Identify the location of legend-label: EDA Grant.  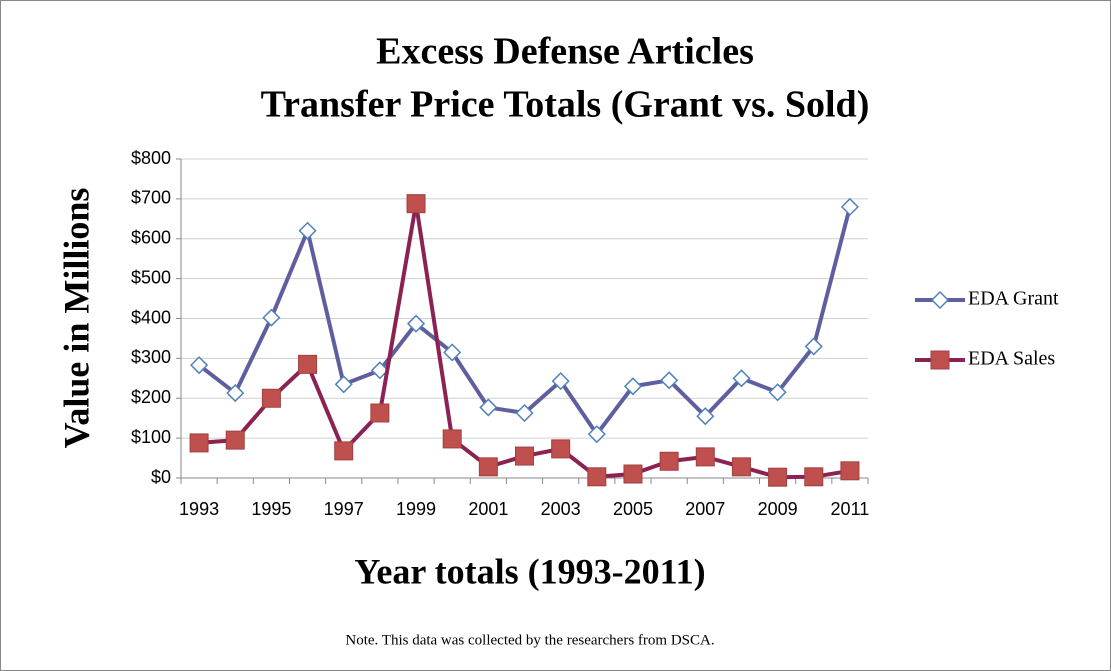
(1013, 299).